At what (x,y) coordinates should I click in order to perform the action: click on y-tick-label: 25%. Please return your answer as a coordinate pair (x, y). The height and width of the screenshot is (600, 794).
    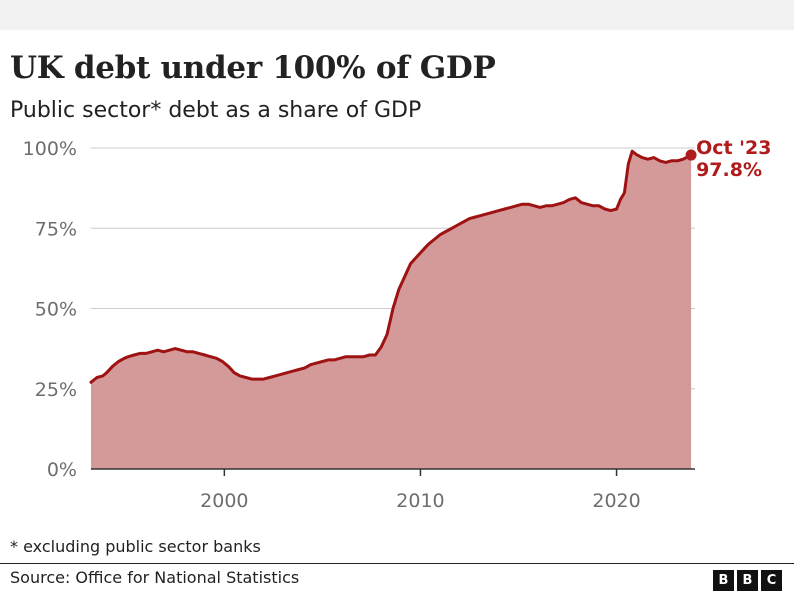
    Looking at the image, I should click on (56, 390).